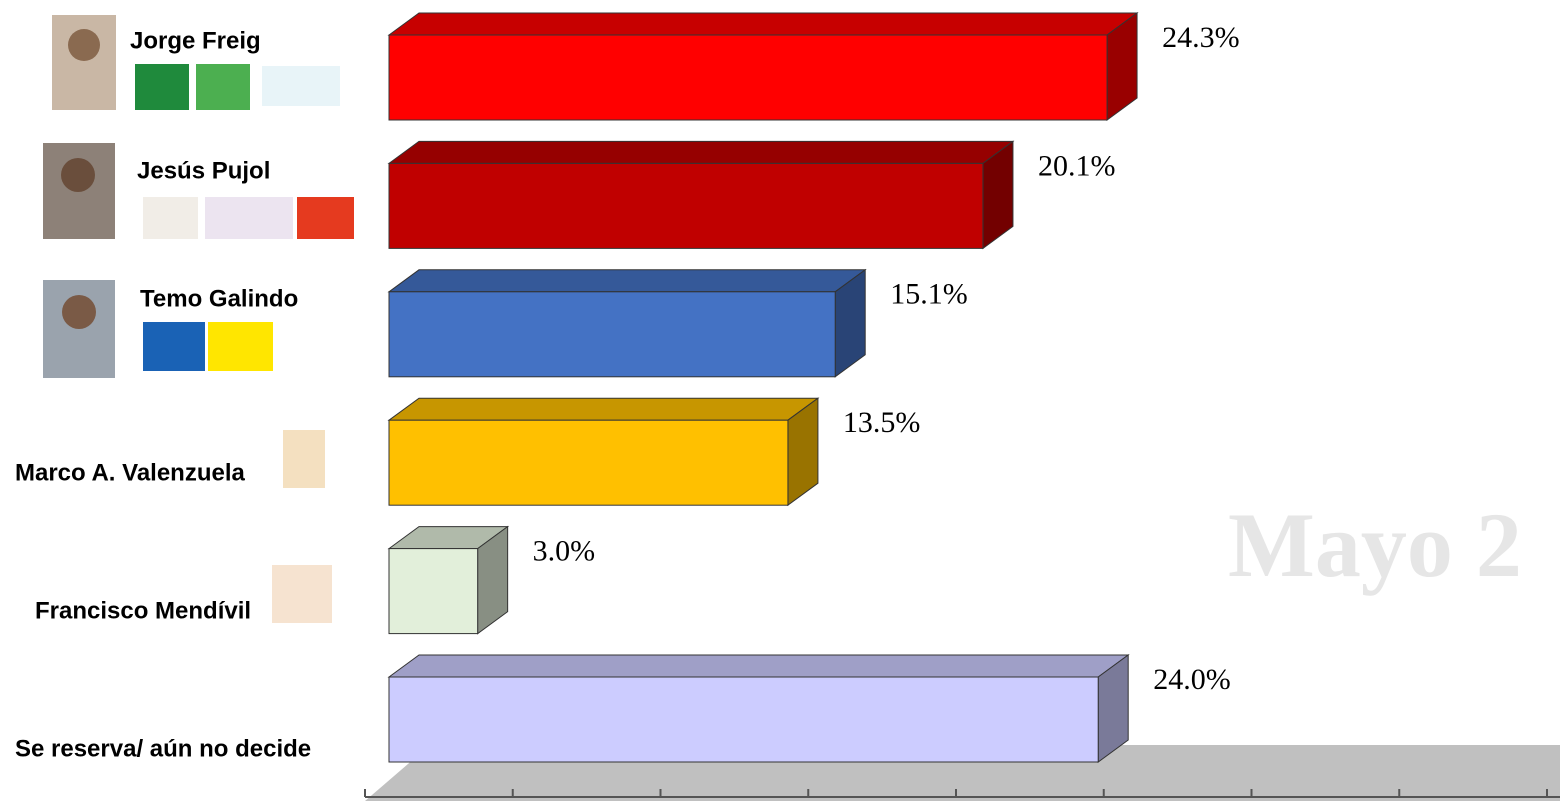  What do you see at coordinates (130, 472) in the screenshot?
I see `category-label: Marco A. Valenzuela` at bounding box center [130, 472].